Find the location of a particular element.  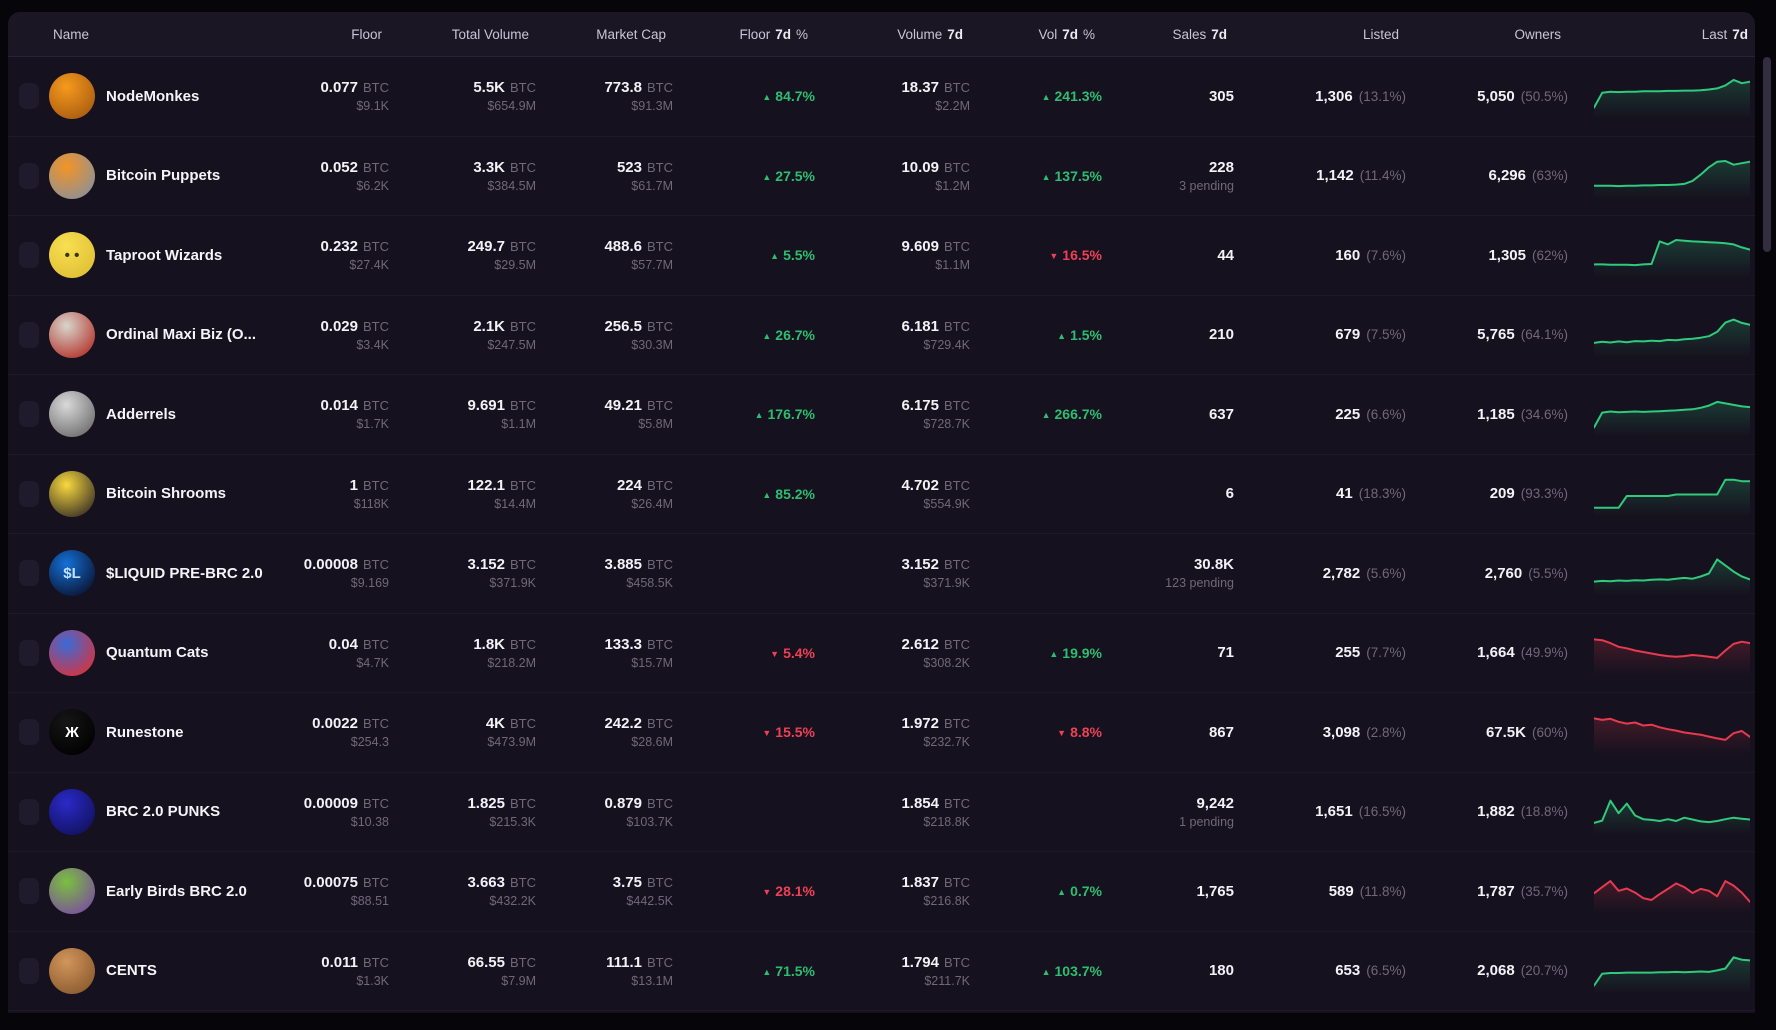

floor-cell: 0.014 BTC $1.7K is located at coordinates (354, 414).